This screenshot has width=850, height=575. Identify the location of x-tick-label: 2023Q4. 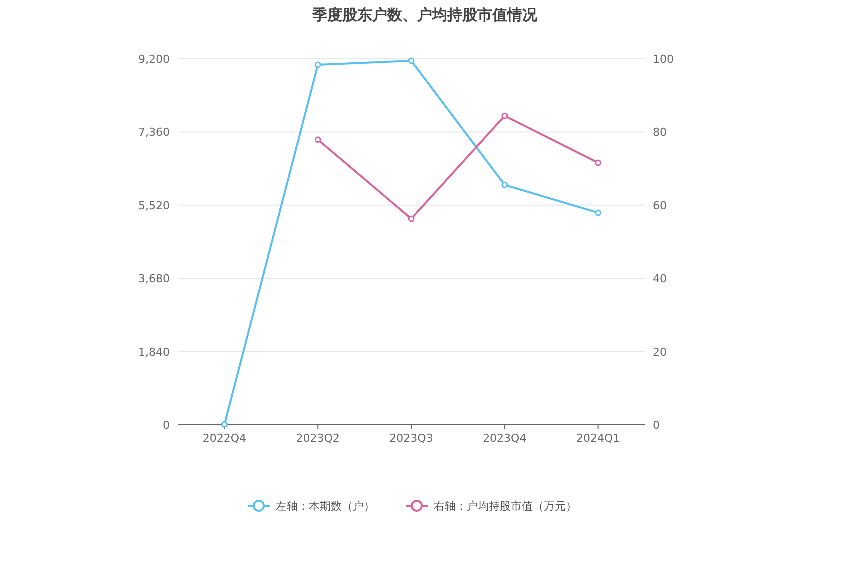
(505, 438).